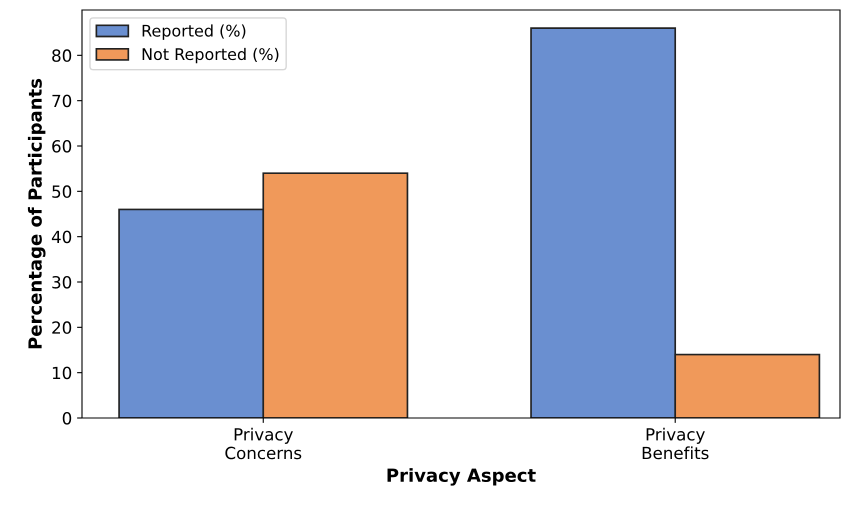 The height and width of the screenshot is (506, 843). What do you see at coordinates (62, 373) in the screenshot?
I see `y-tick-label: 10` at bounding box center [62, 373].